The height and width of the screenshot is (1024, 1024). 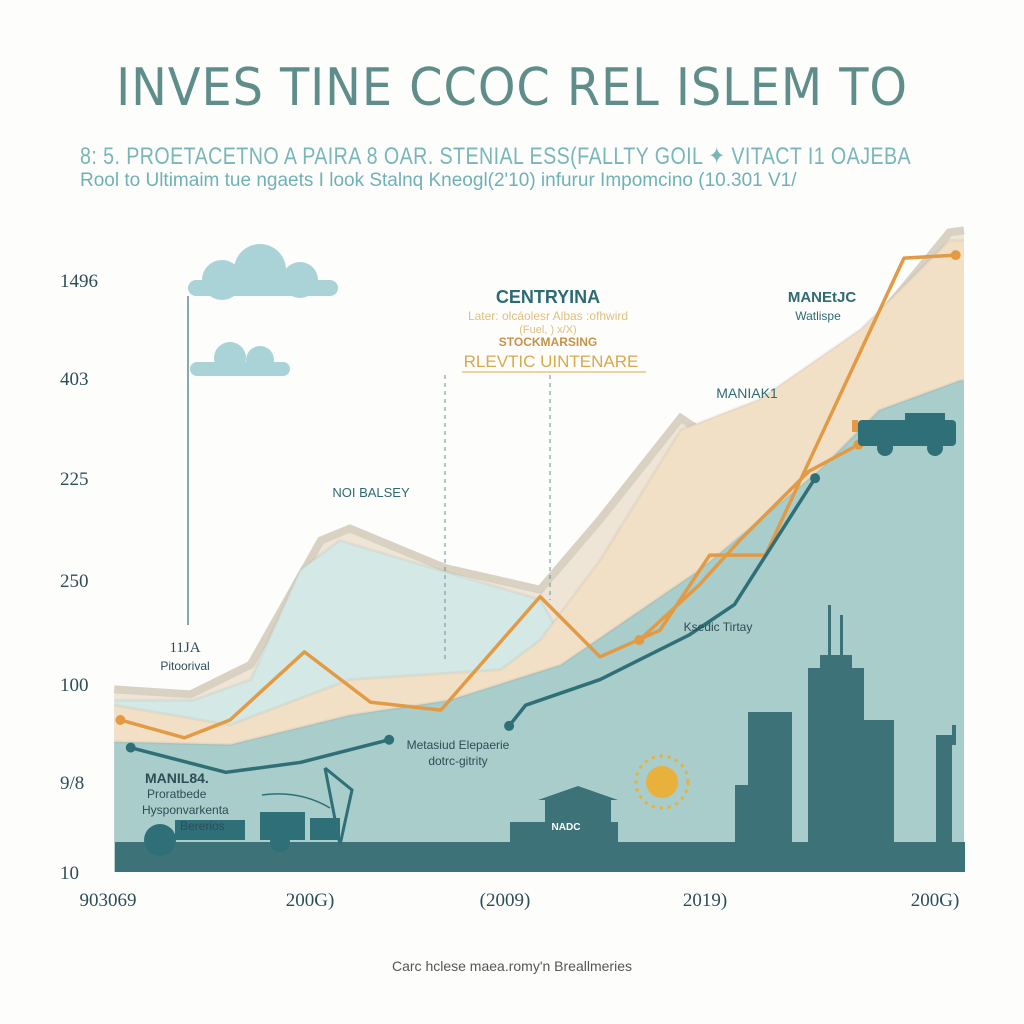 What do you see at coordinates (177, 778) in the screenshot?
I see `annotation-manil: MANIL84.` at bounding box center [177, 778].